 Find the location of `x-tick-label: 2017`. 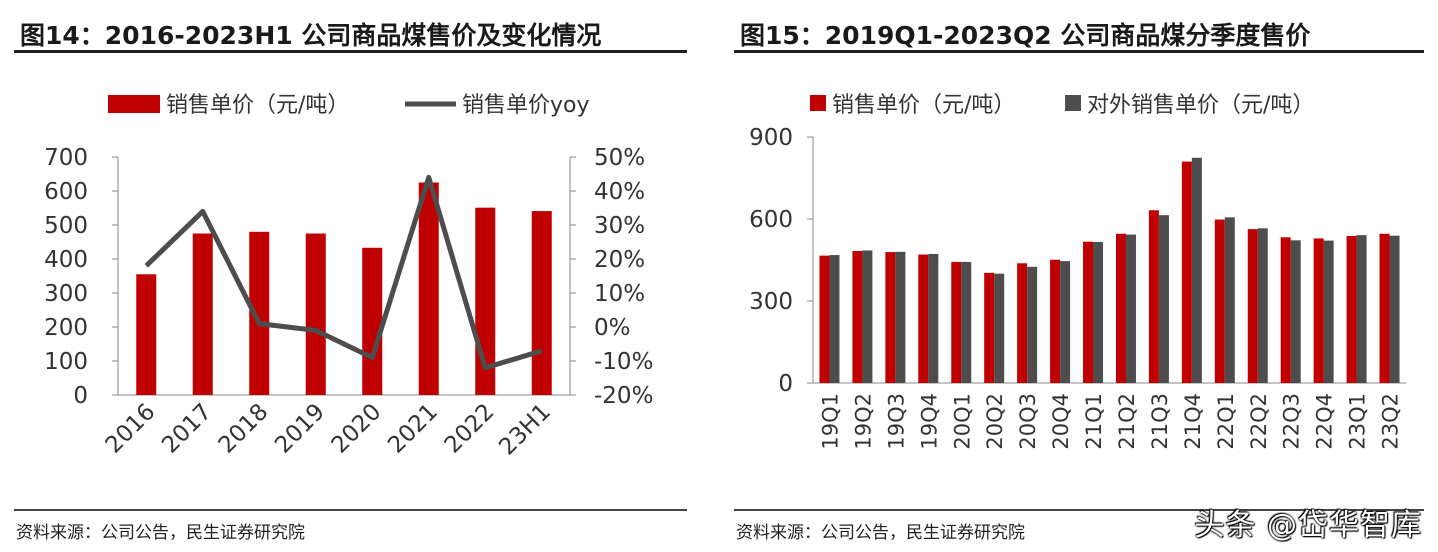

x-tick-label: 2017 is located at coordinates (187, 429).